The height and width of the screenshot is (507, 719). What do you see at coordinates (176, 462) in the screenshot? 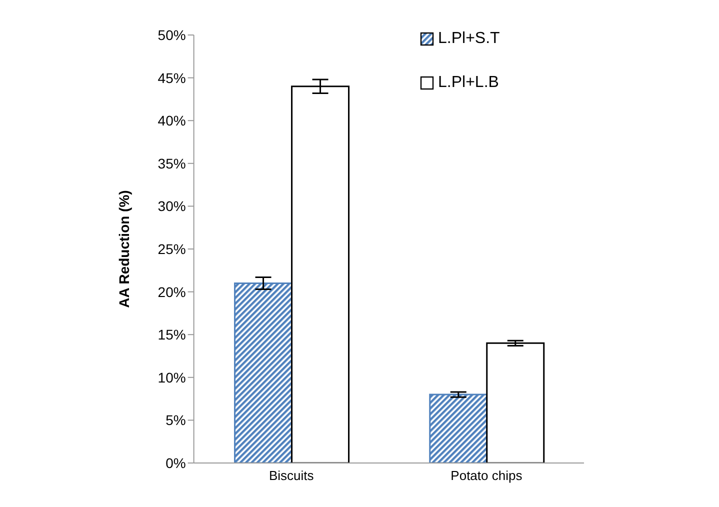
I see `y-tick-label: 0%` at bounding box center [176, 462].